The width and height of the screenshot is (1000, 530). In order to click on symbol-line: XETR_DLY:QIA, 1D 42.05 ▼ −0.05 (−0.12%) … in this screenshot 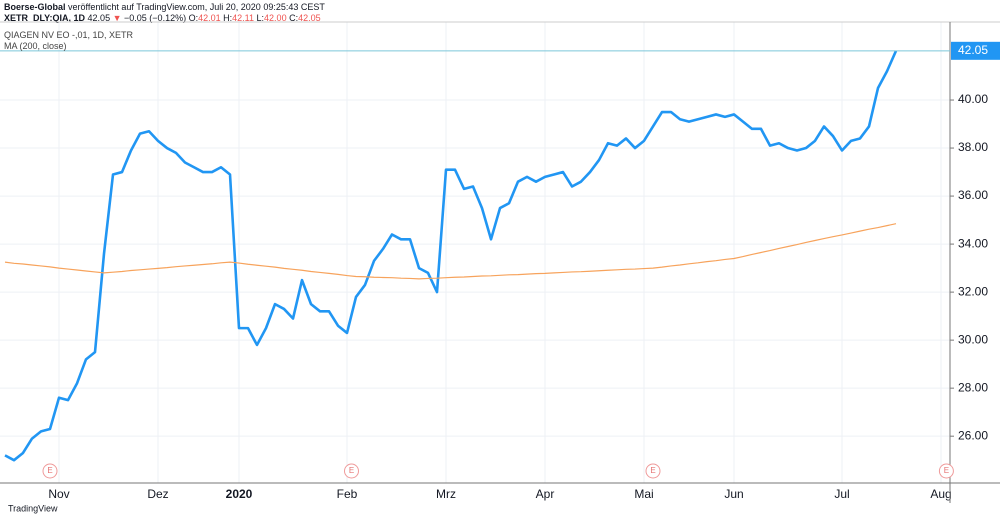, I will do `click(162, 18)`.